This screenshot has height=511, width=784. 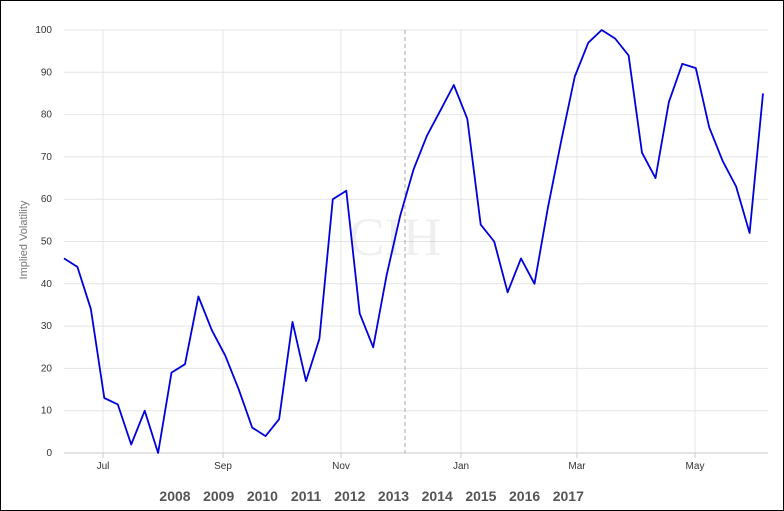 I want to click on year-label: 2015, so click(x=480, y=496).